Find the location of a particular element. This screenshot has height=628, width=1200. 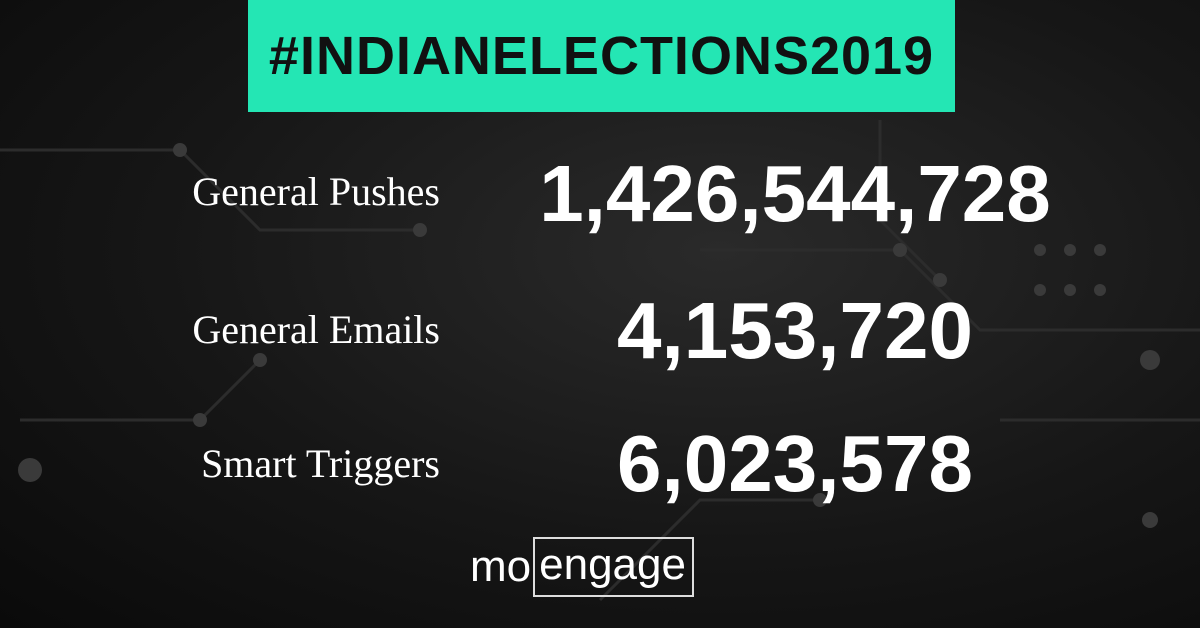

logo-text-boxed: engage is located at coordinates (613, 567).